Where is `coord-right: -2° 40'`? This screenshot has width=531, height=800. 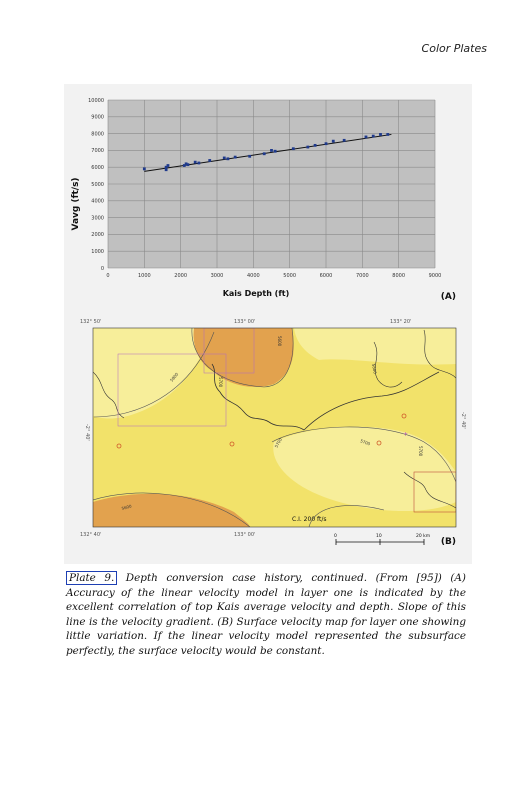 coord-right: -2° 40' is located at coordinates (463, 420).